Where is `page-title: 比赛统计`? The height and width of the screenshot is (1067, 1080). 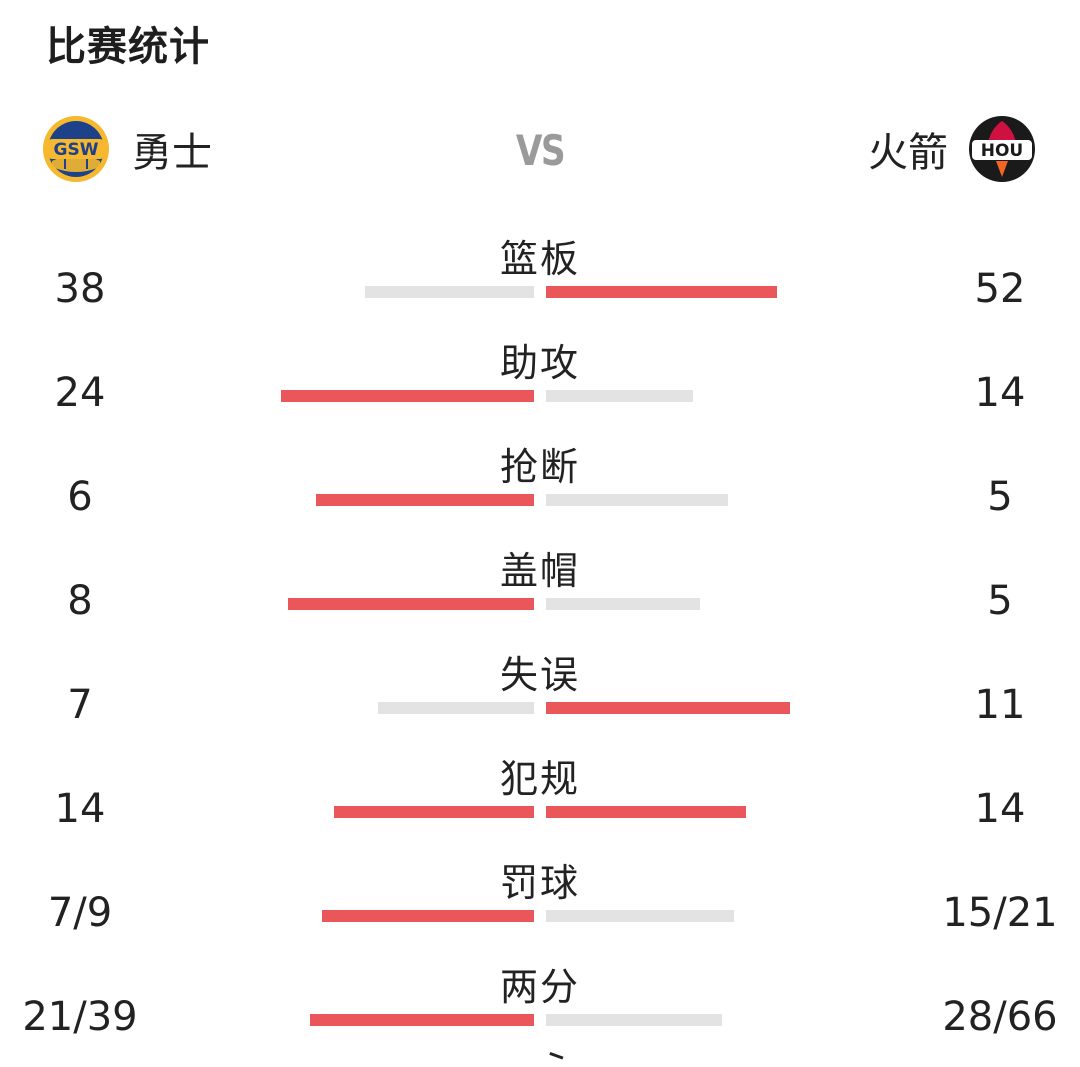
page-title: 比赛统计 is located at coordinates (128, 47).